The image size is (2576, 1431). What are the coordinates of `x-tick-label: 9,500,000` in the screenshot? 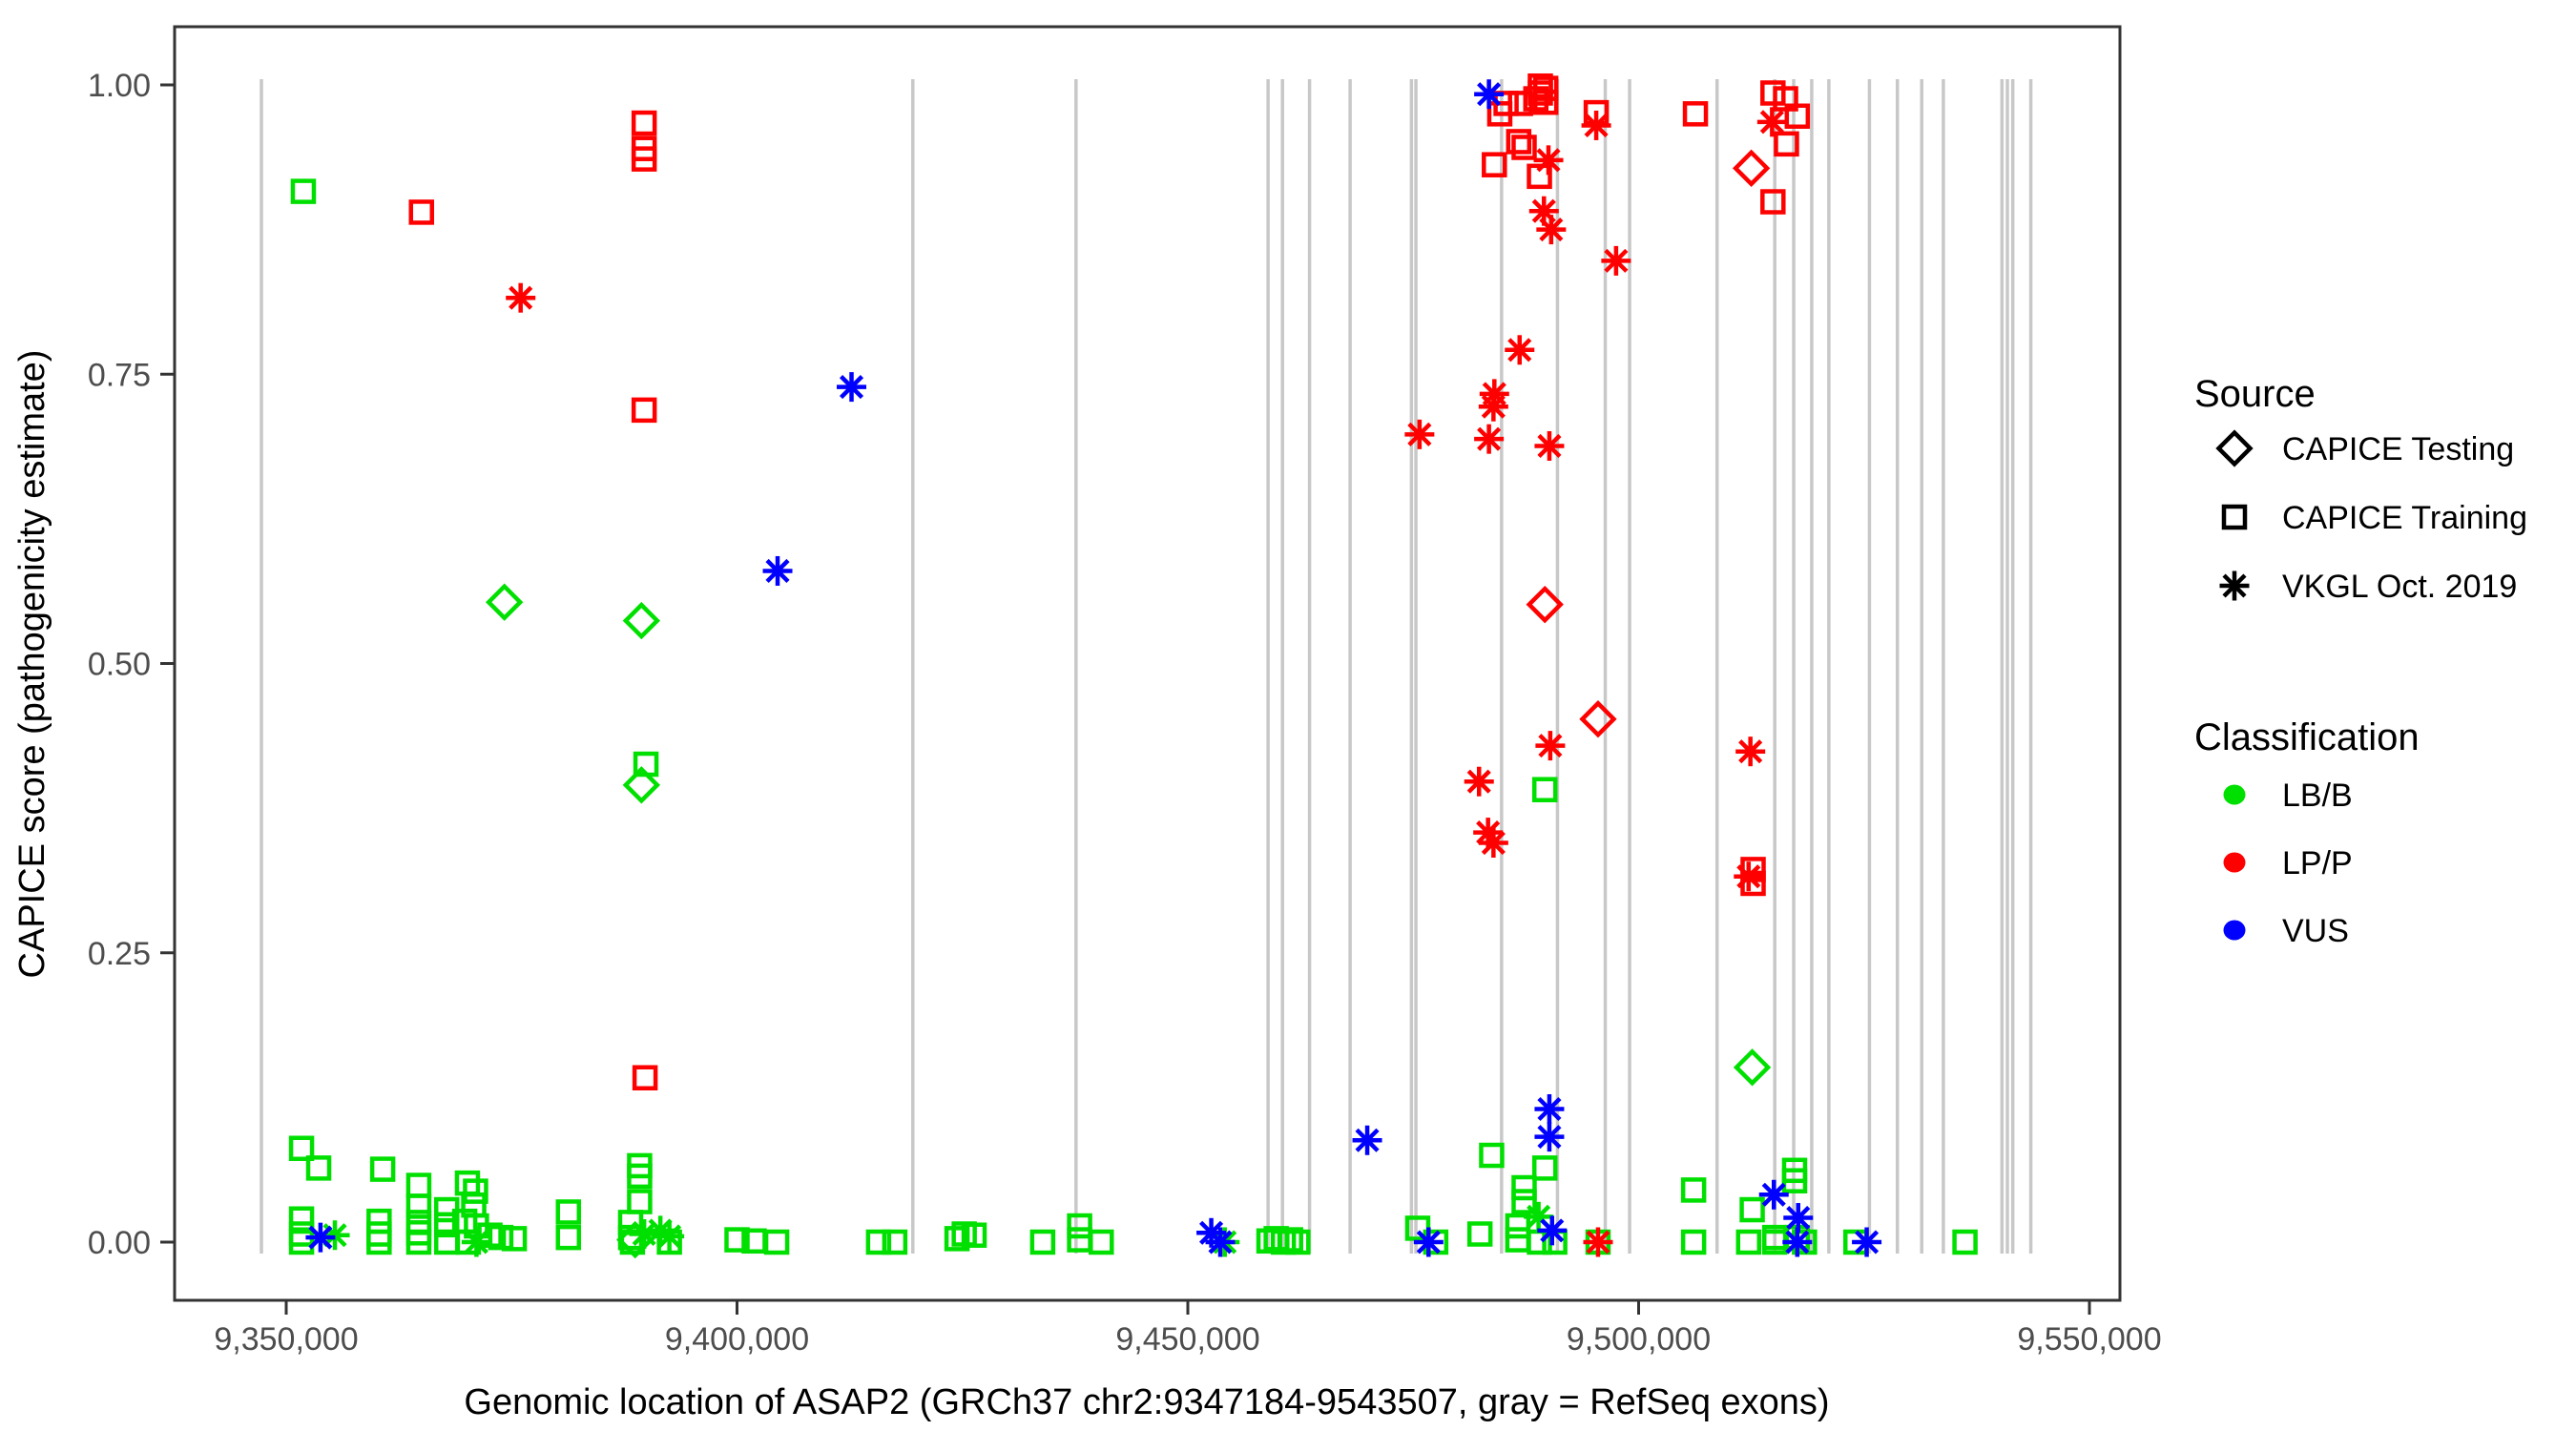 It's located at (1639, 1340).